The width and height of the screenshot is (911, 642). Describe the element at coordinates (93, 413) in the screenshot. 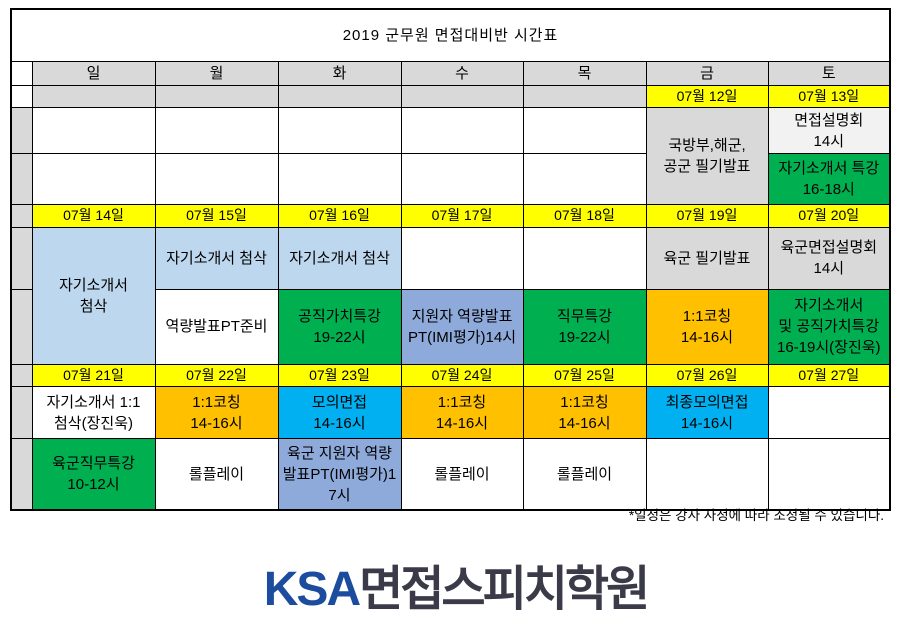

I see `cell-w3-sun-top: 자기소개서 1:1 첨삭(장진욱)` at that location.